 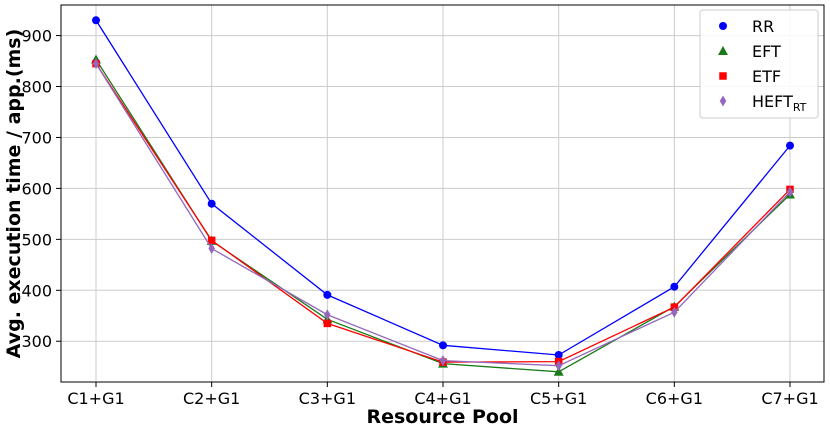 I want to click on y-tick-label: 400, so click(x=36, y=290).